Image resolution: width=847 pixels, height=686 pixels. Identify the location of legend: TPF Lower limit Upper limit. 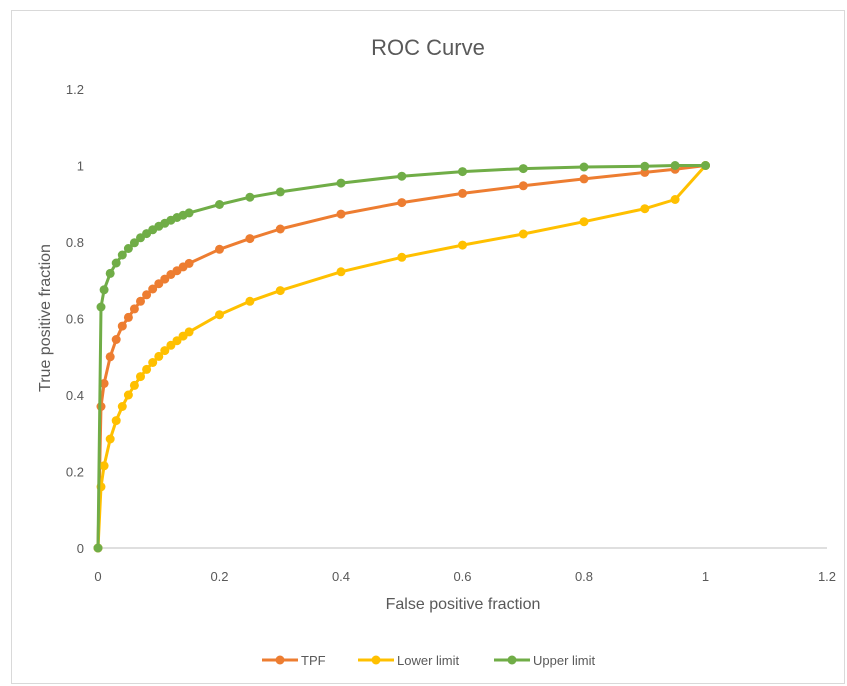
(429, 660).